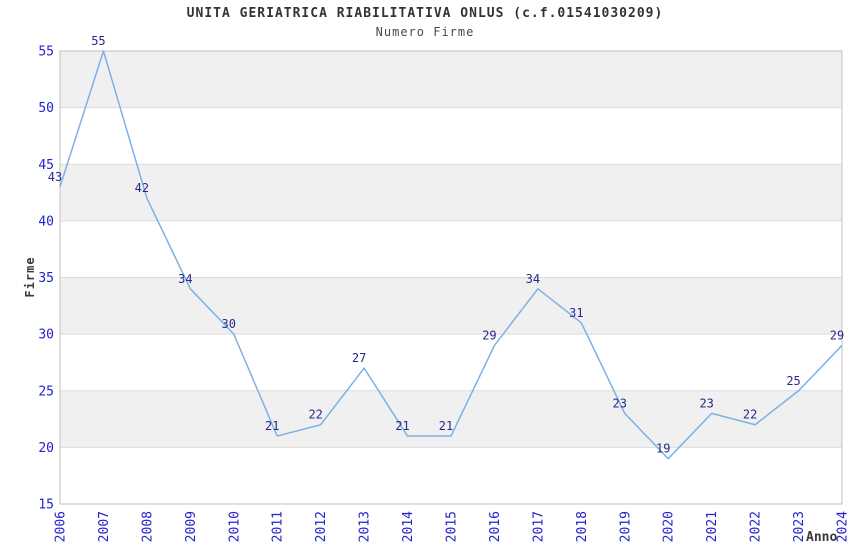 The height and width of the screenshot is (550, 850). What do you see at coordinates (278, 526) in the screenshot?
I see `x-tick-label: 2011` at bounding box center [278, 526].